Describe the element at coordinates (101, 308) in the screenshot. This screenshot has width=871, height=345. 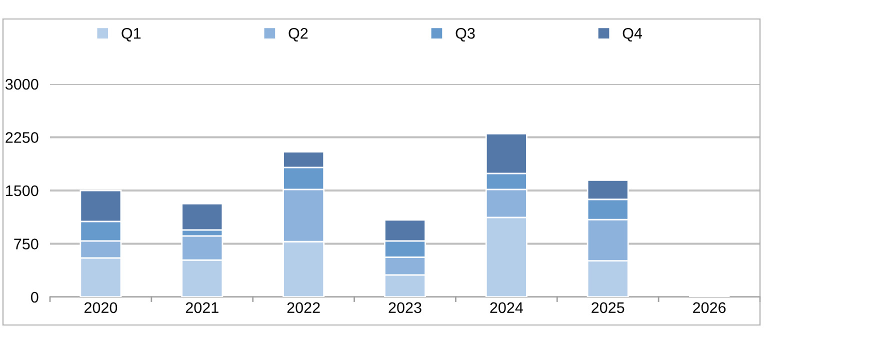
I see `x-tick-label: 2020` at that location.